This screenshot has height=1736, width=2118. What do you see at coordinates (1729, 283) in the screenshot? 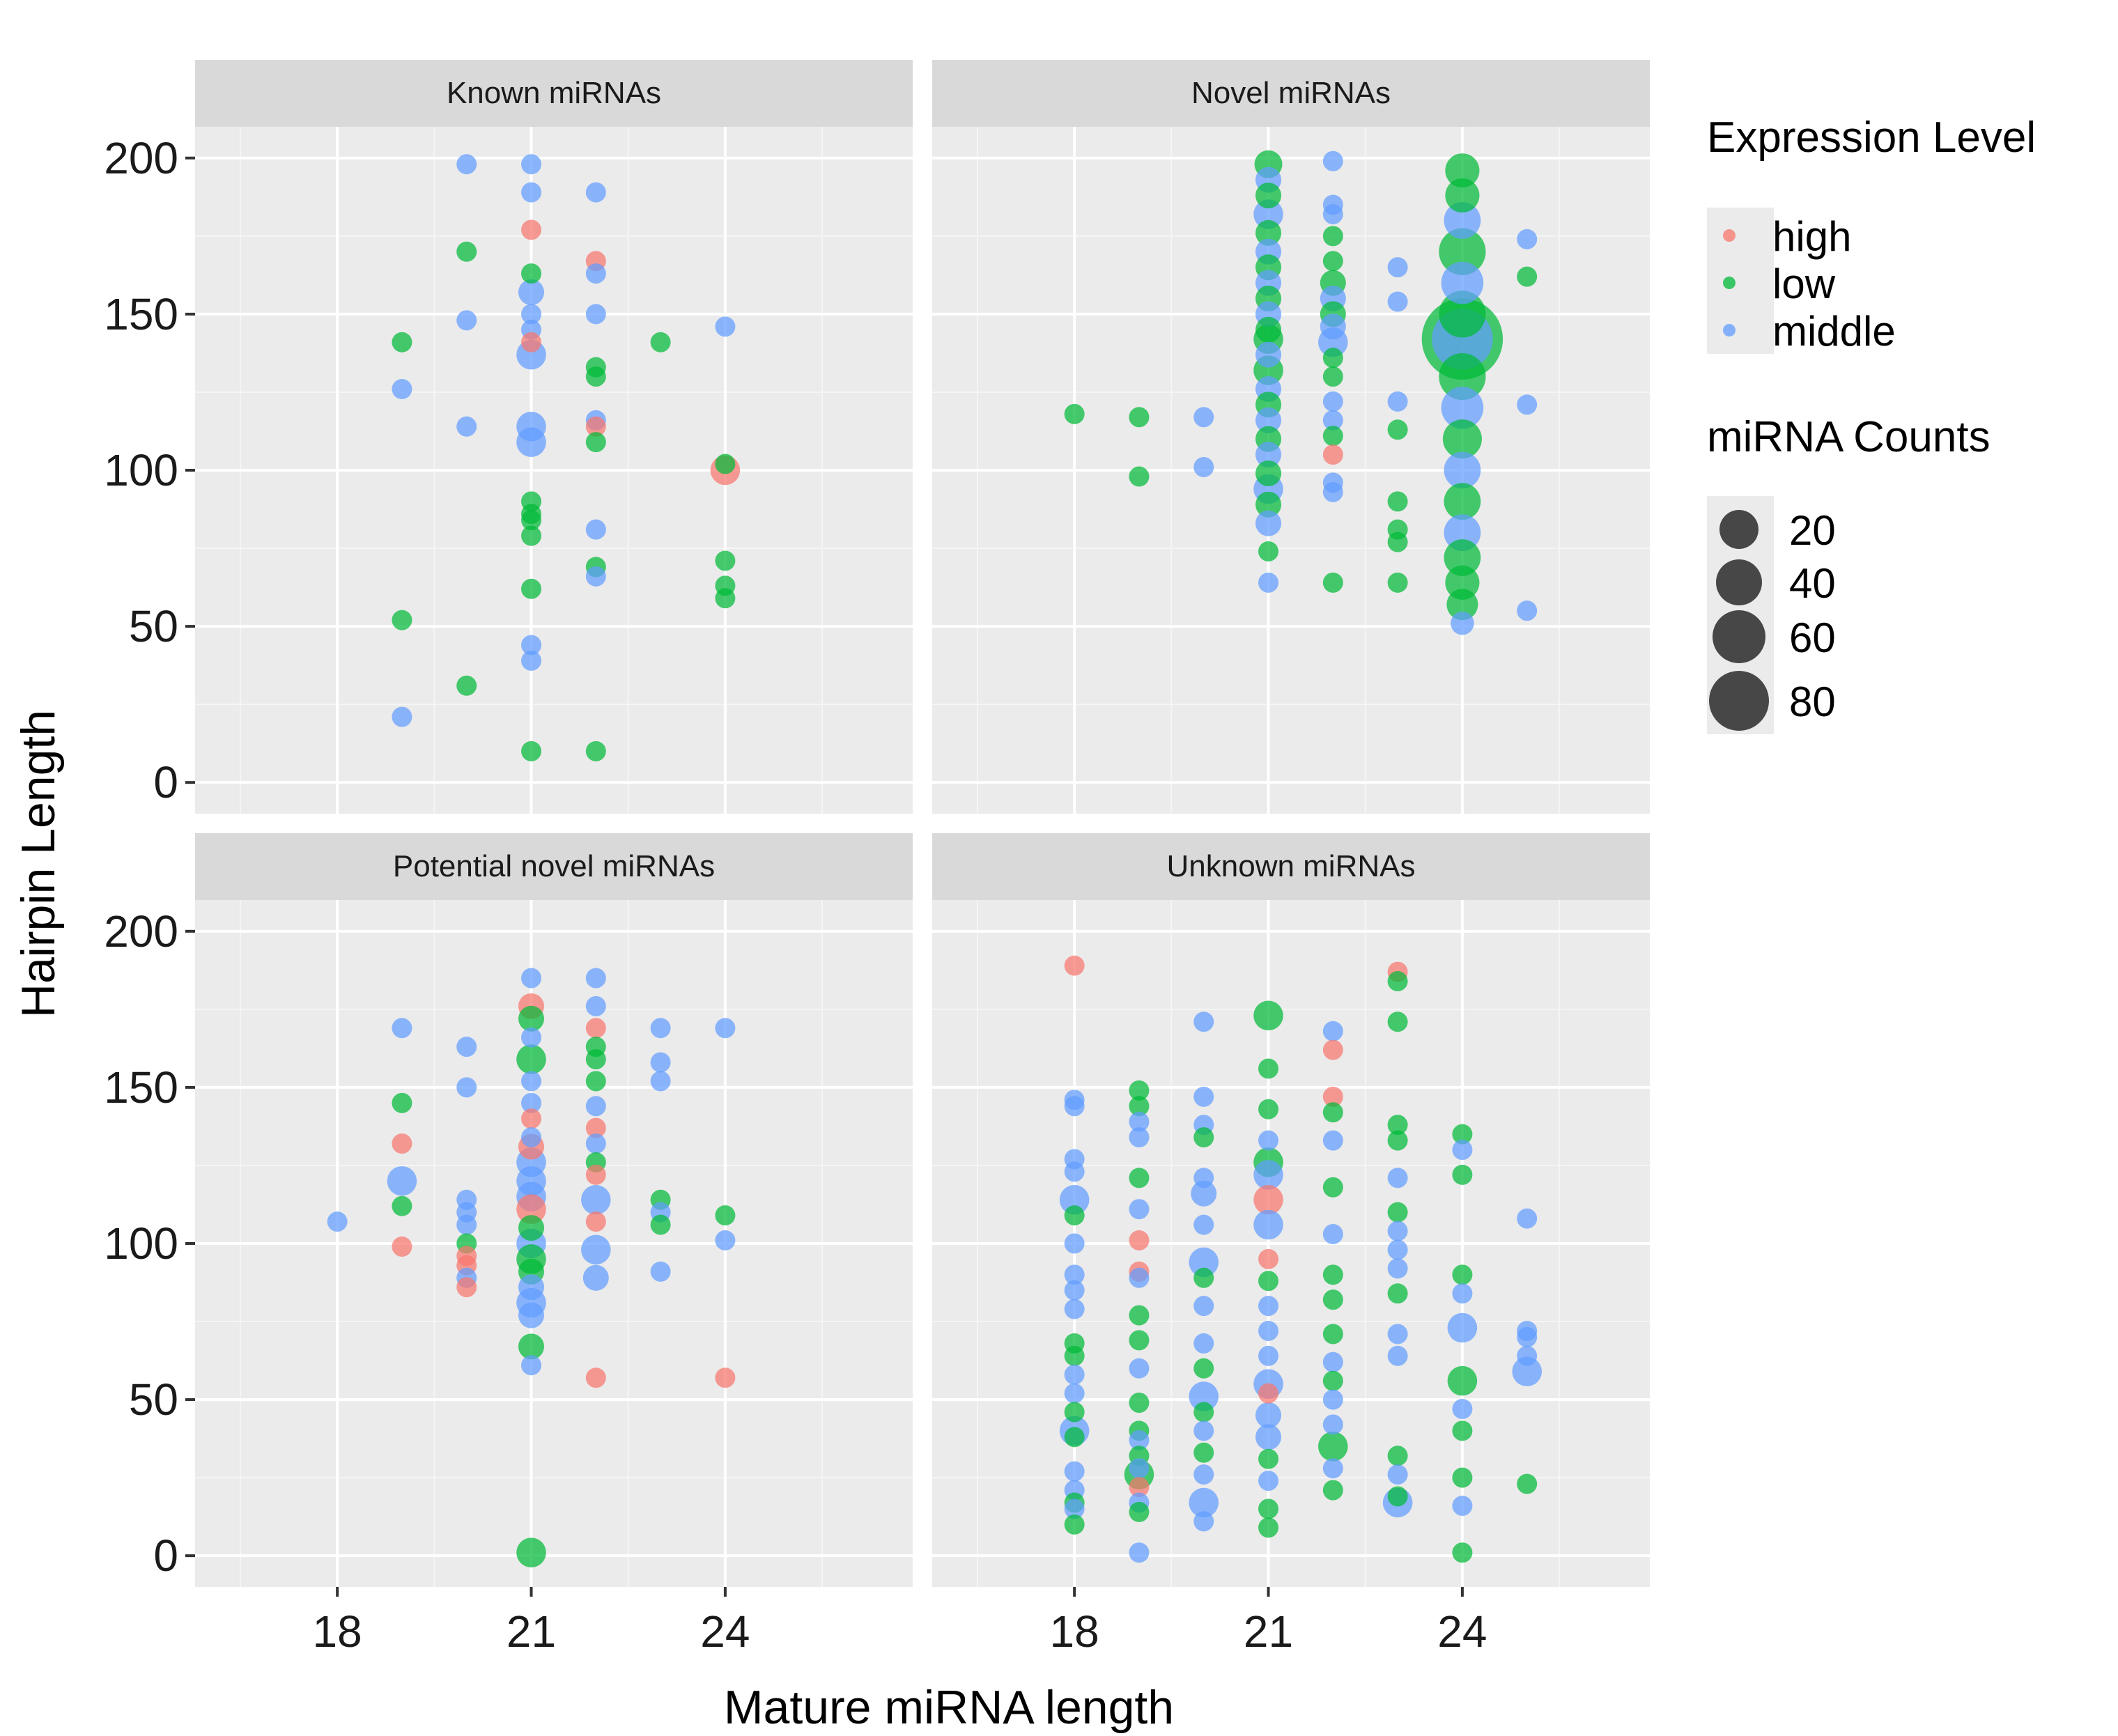
I see `legend-color-key-low` at bounding box center [1729, 283].